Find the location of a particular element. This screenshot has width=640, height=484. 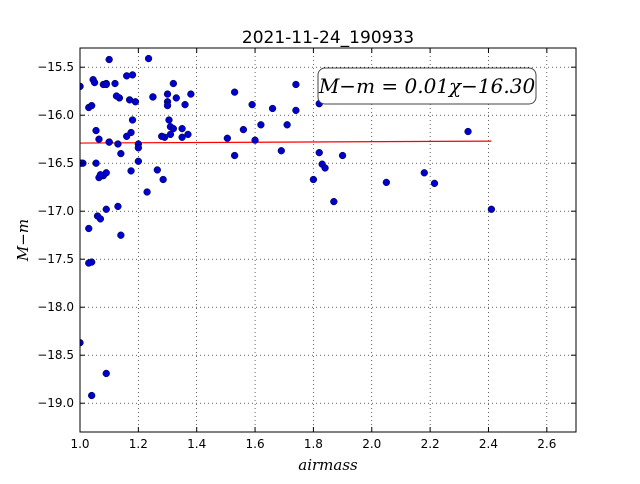

y-tick-label: −17.0 is located at coordinates (55, 211).